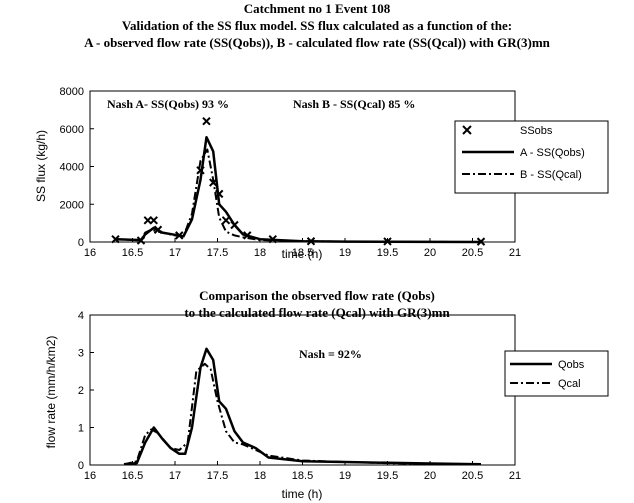  What do you see at coordinates (298, 195) in the screenshot?
I see `series-line-b-ss-qcal` at bounding box center [298, 195].